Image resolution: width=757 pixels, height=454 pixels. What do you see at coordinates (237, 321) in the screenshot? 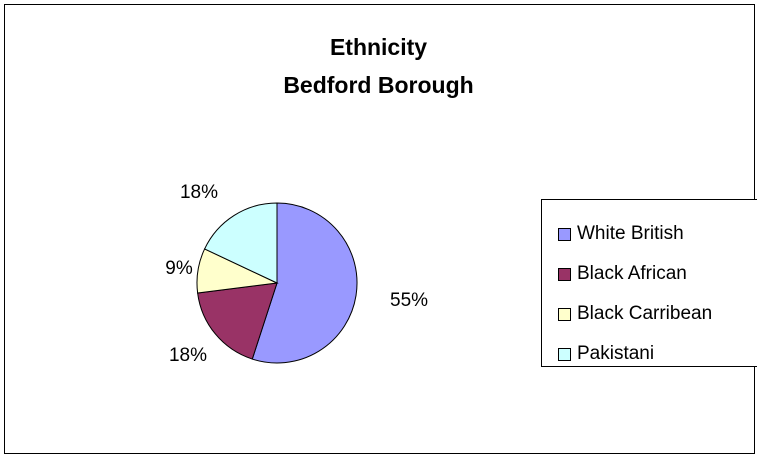
I see `pie-slice-black-african` at bounding box center [237, 321].